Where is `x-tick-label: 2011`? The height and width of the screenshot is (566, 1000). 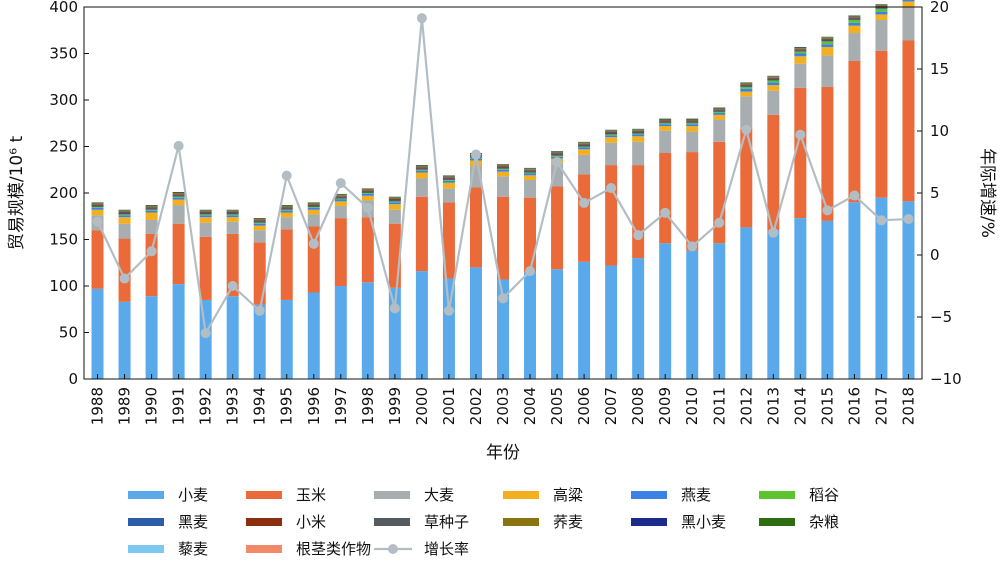
x-tick-label: 2011 is located at coordinates (719, 406).